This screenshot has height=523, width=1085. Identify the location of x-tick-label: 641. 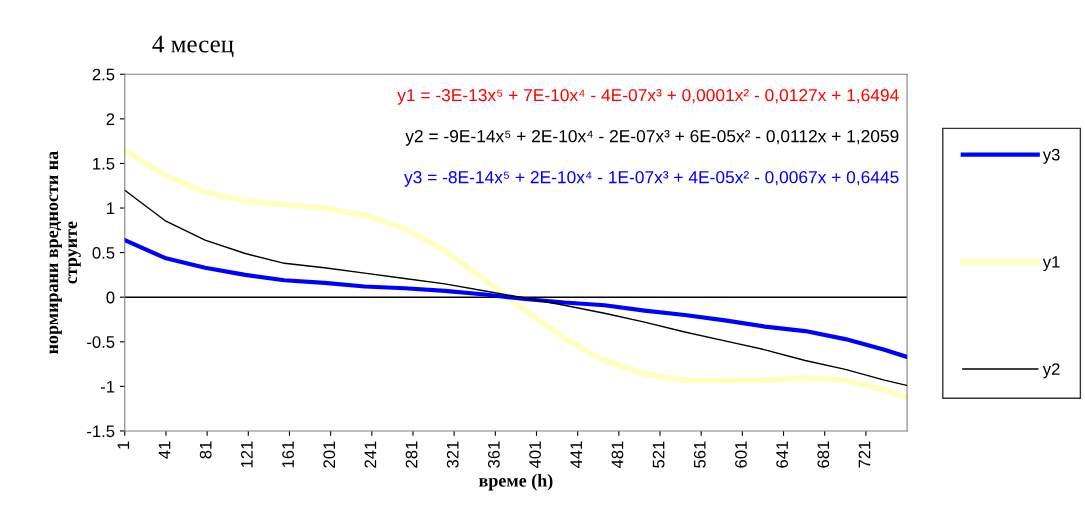
(782, 454).